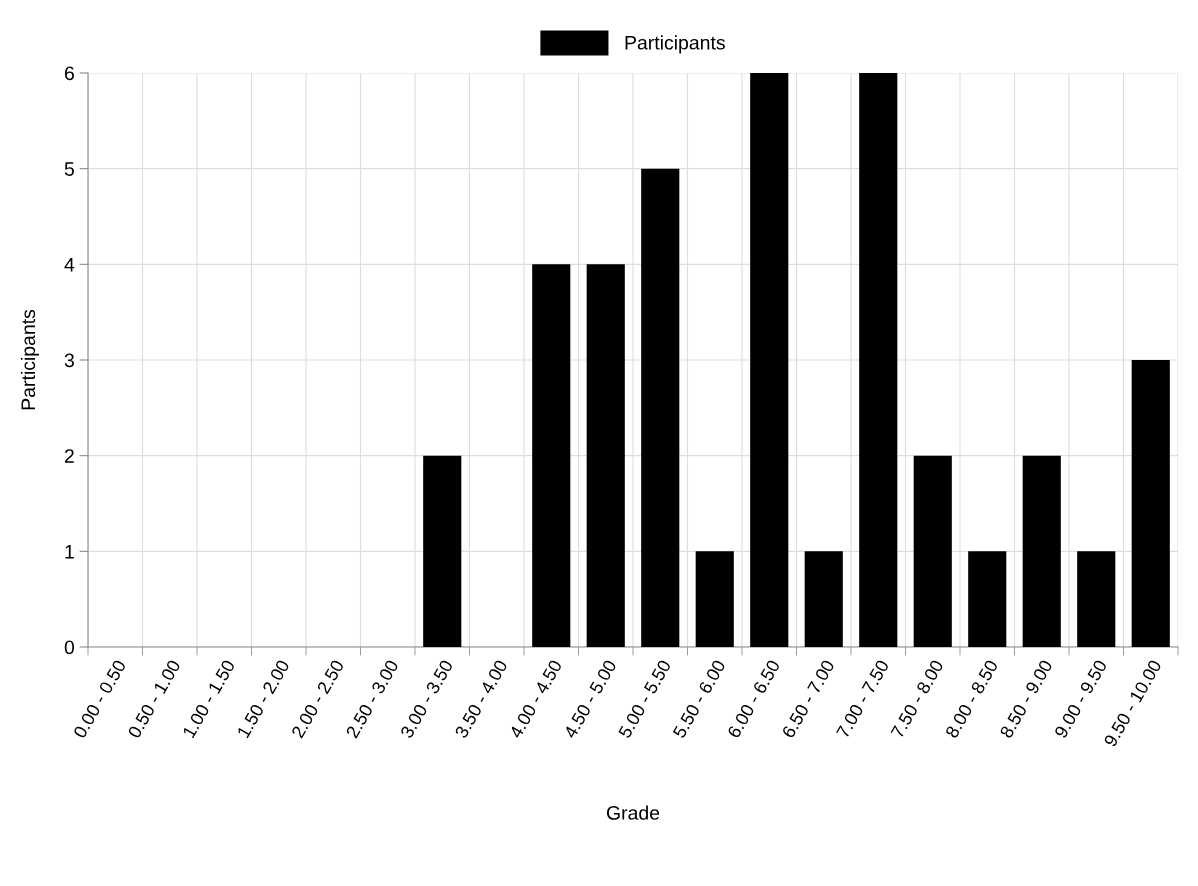 This screenshot has height=886, width=1198. Describe the element at coordinates (633, 812) in the screenshot. I see `x-axis-title: Grade` at that location.